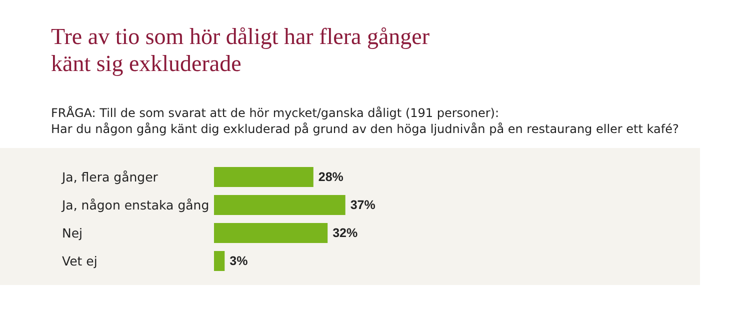 Image resolution: width=746 pixels, height=323 pixels. What do you see at coordinates (365, 120) in the screenshot?
I see `chart-subtitle: FRÅGA: Till de som svarat att de hör mycket/ganska dåligt (191 personer): Har du någon gång känt dig exkluderad på grund av den höga ljudnivån på en restaurang eller ett kafé?` at bounding box center [365, 120].